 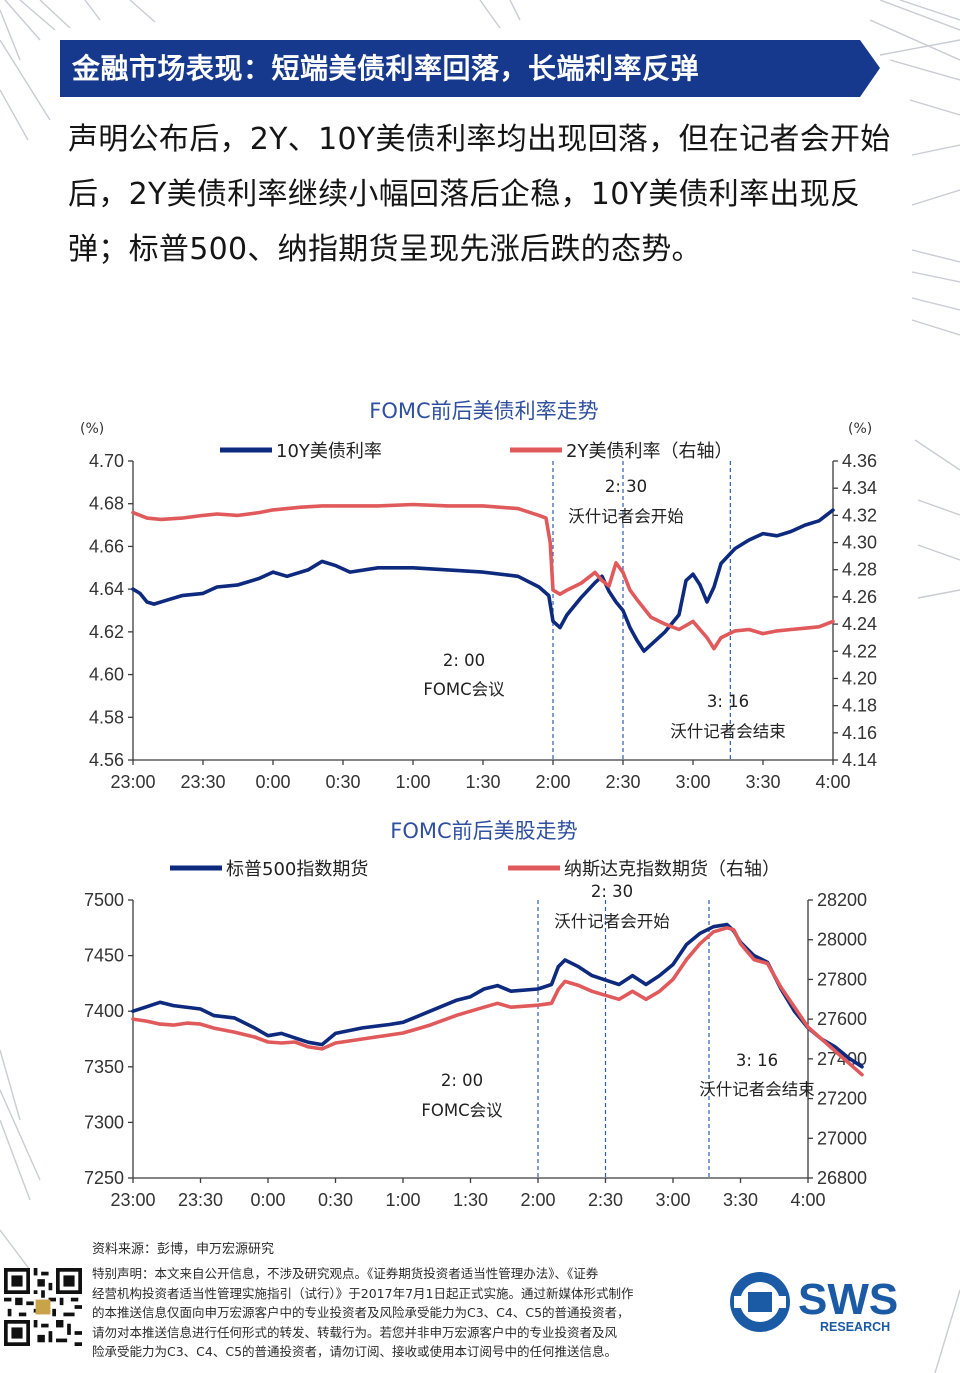 I want to click on sws-research-logo: SWS RESEARCH, so click(x=814, y=1303).